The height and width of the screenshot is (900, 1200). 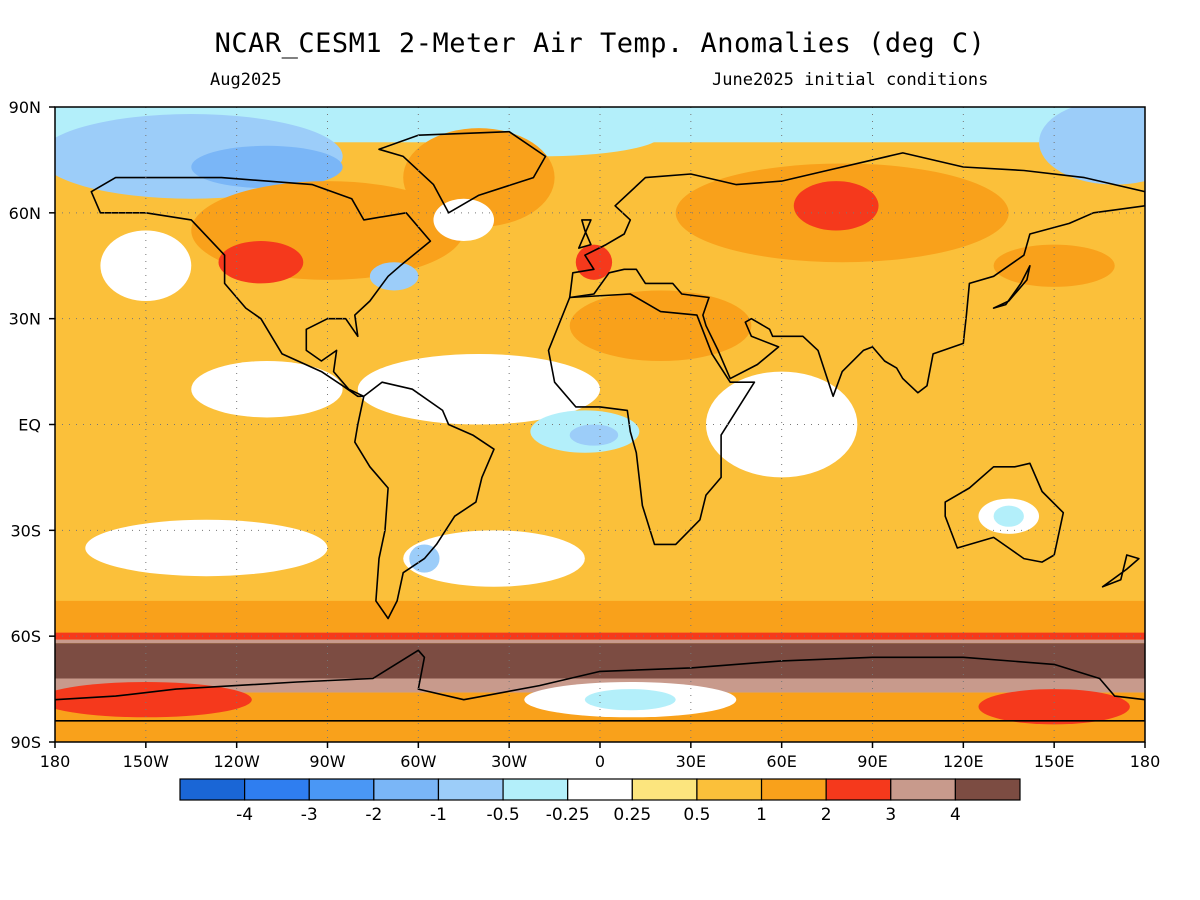 What do you see at coordinates (25, 213) in the screenshot?
I see `y-tick-label: 60N` at bounding box center [25, 213].